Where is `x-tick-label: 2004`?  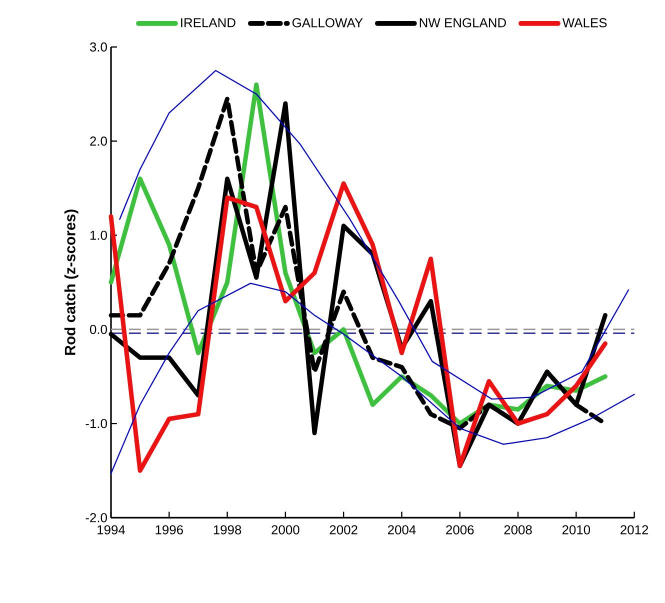
x-tick-label: 2004 is located at coordinates (402, 529).